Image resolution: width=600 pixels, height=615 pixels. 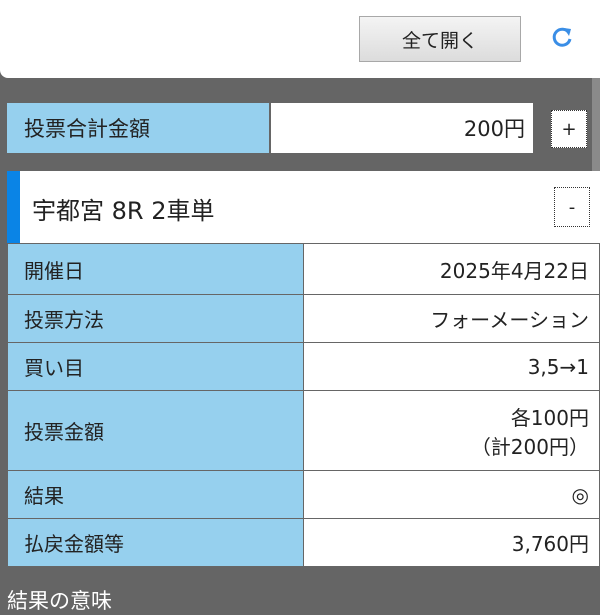 What do you see at coordinates (451, 366) in the screenshot?
I see `row-value: 3,5→1` at bounding box center [451, 366].